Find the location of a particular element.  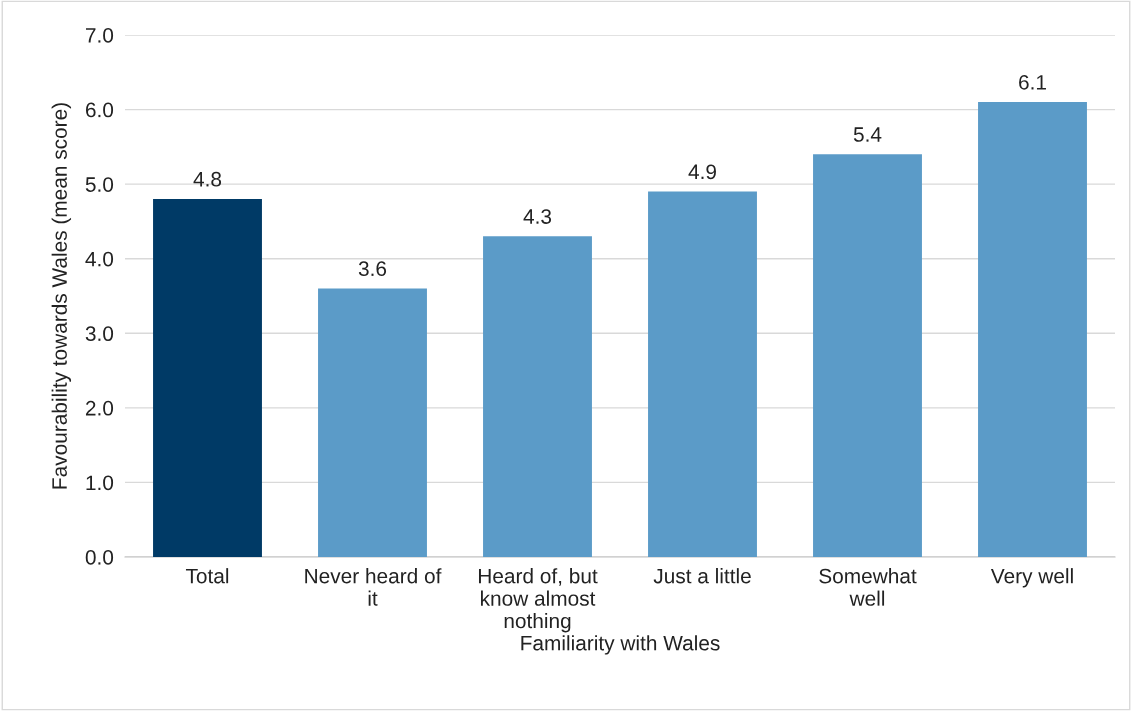

y-axis-title: Favourability towards Wales (mean score) is located at coordinates (61, 296).